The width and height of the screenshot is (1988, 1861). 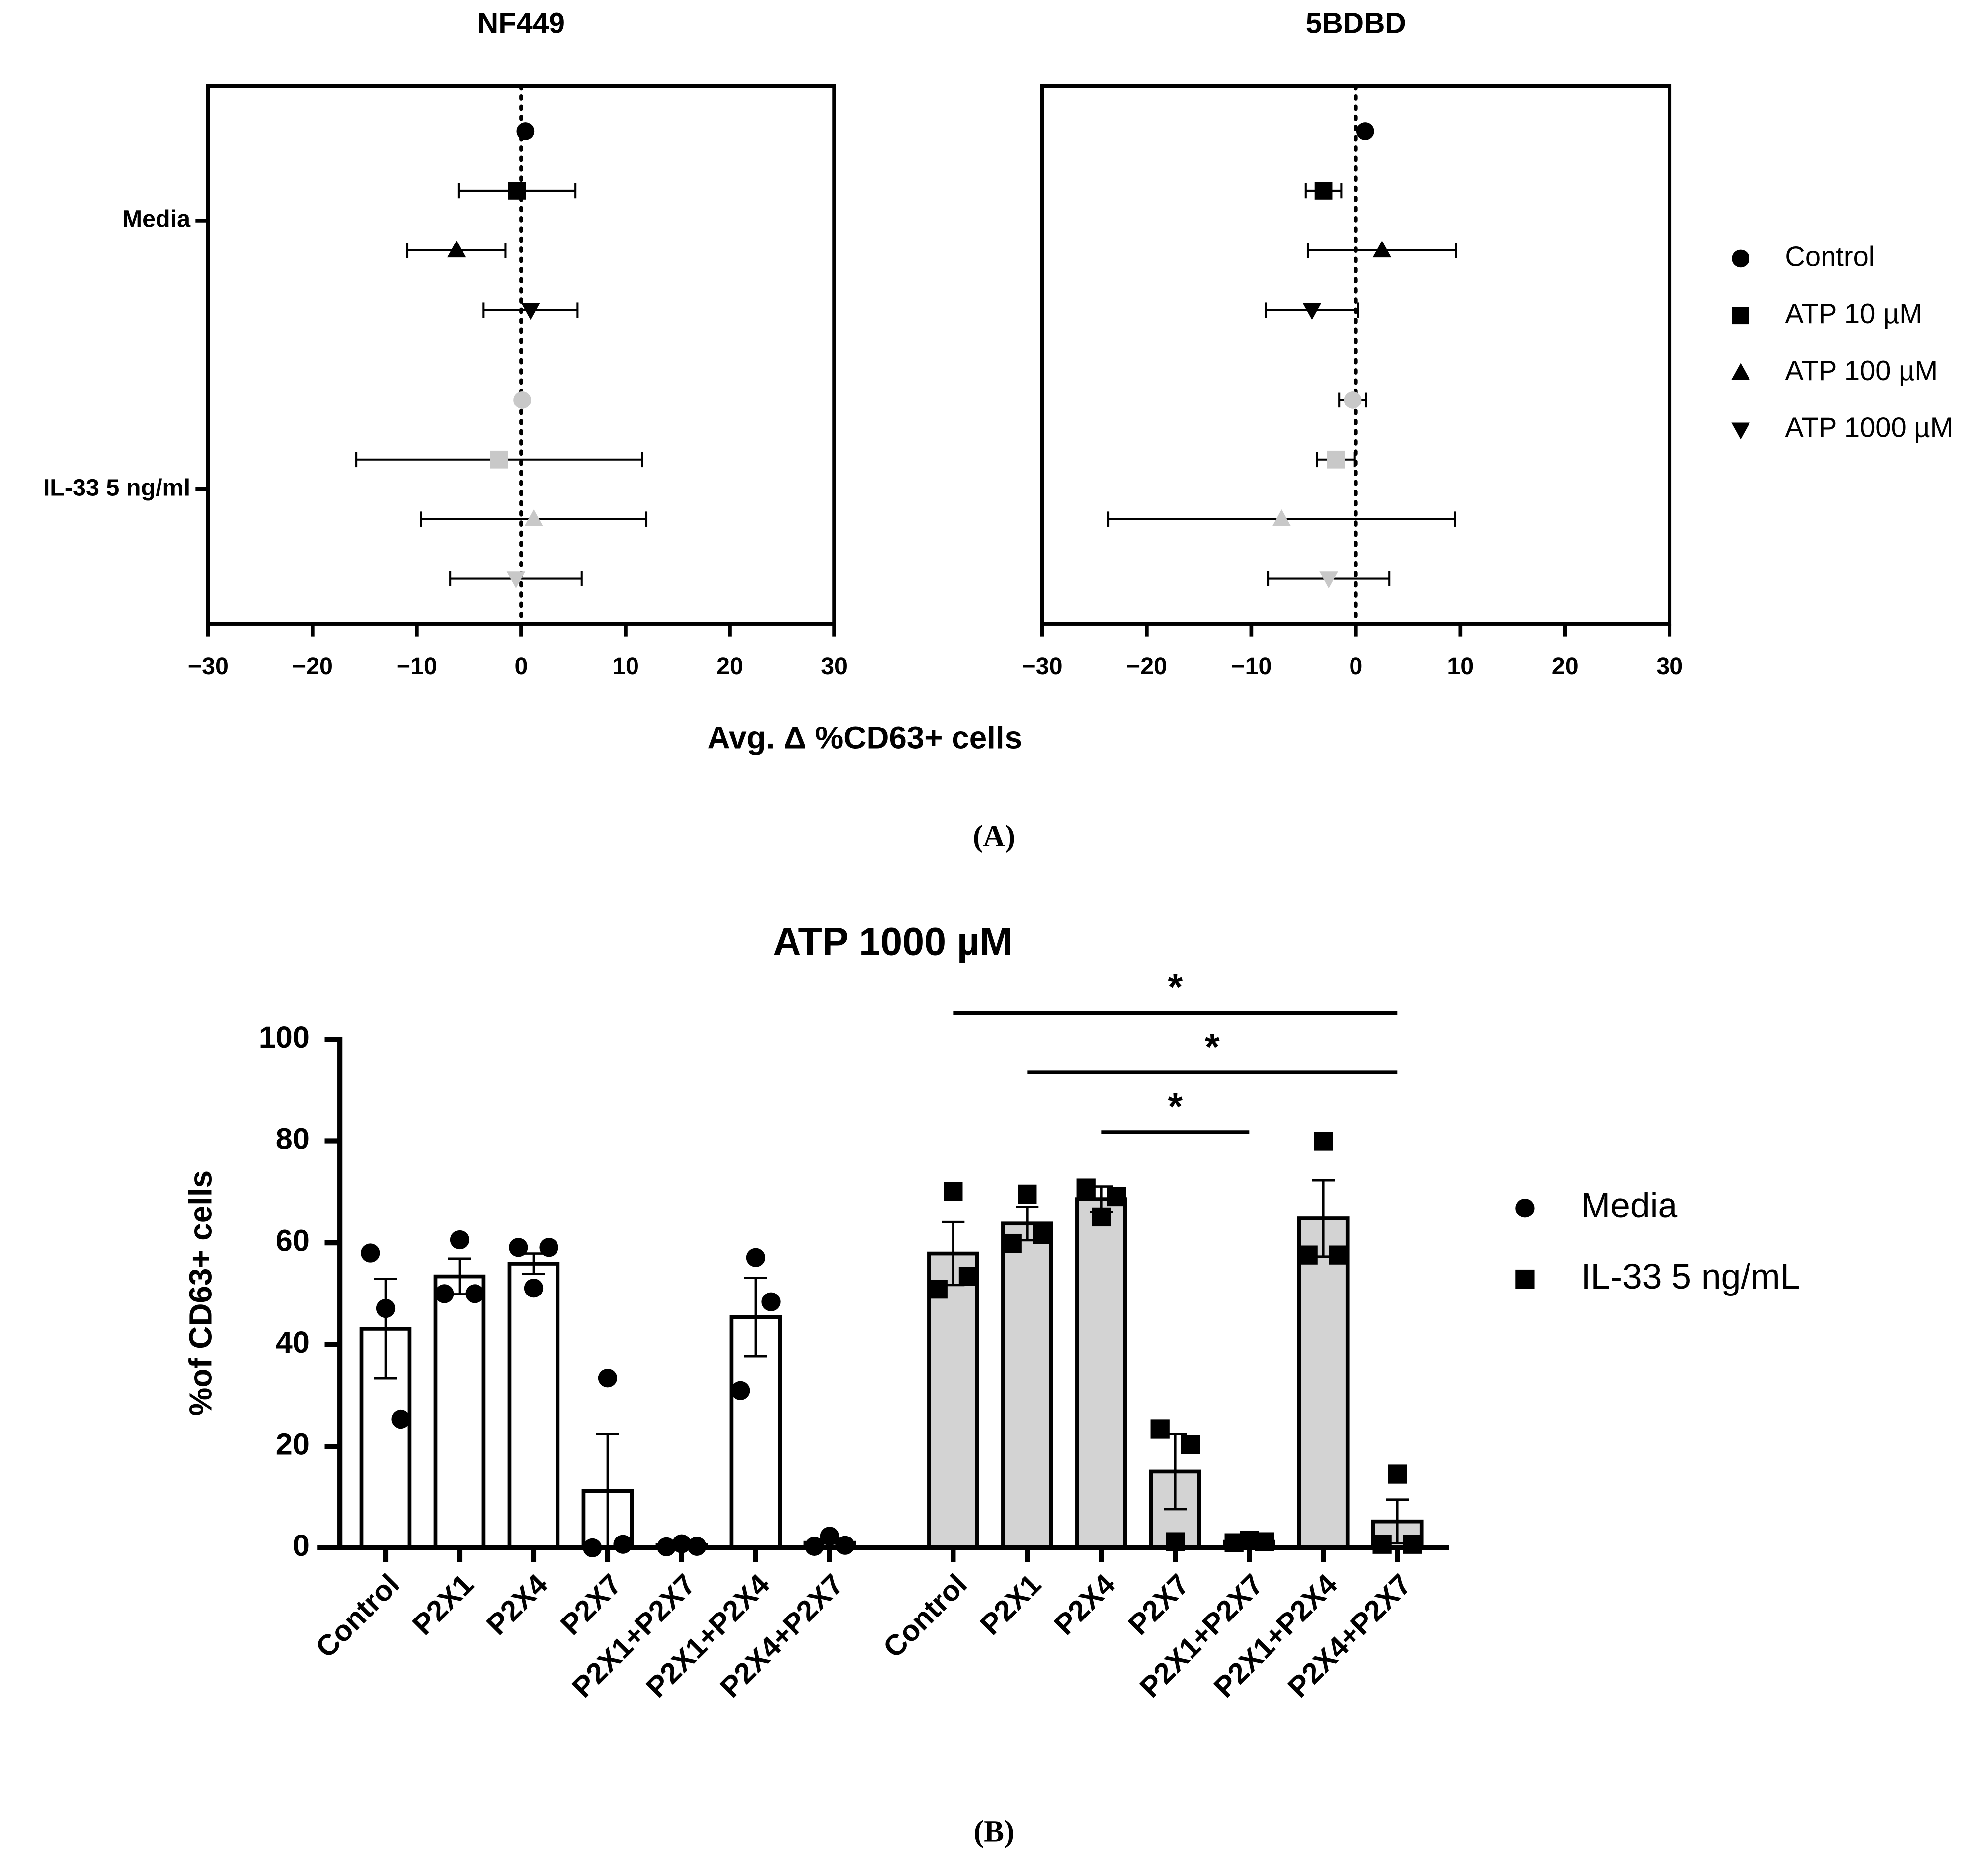 I want to click on y-tick-label: IL-33 5 ng/ml, so click(x=116, y=488).